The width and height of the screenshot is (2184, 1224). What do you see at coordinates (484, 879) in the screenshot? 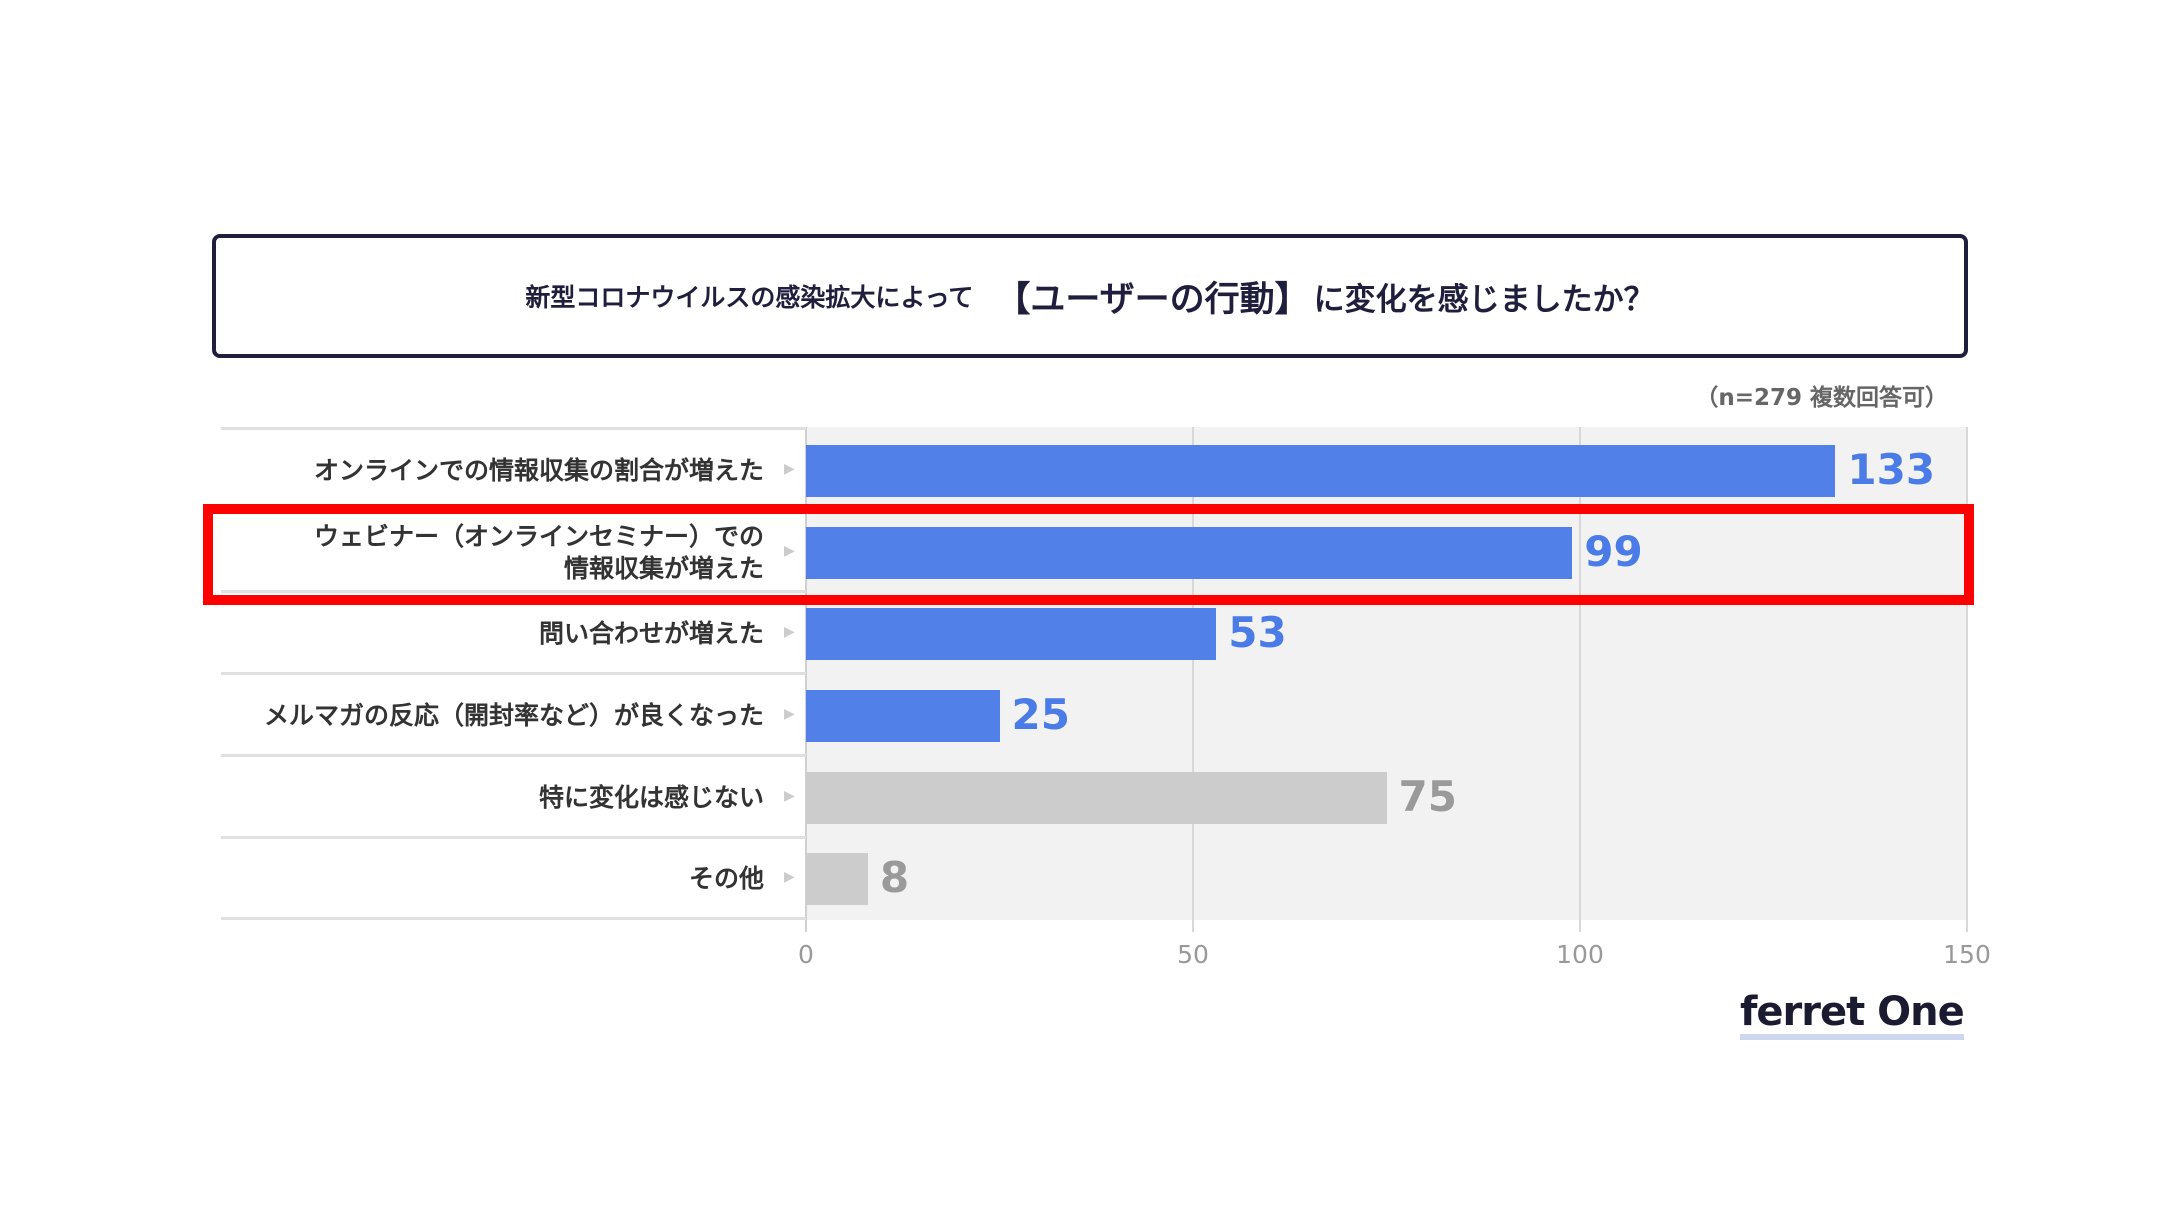
I see `category-label: その他` at bounding box center [484, 879].